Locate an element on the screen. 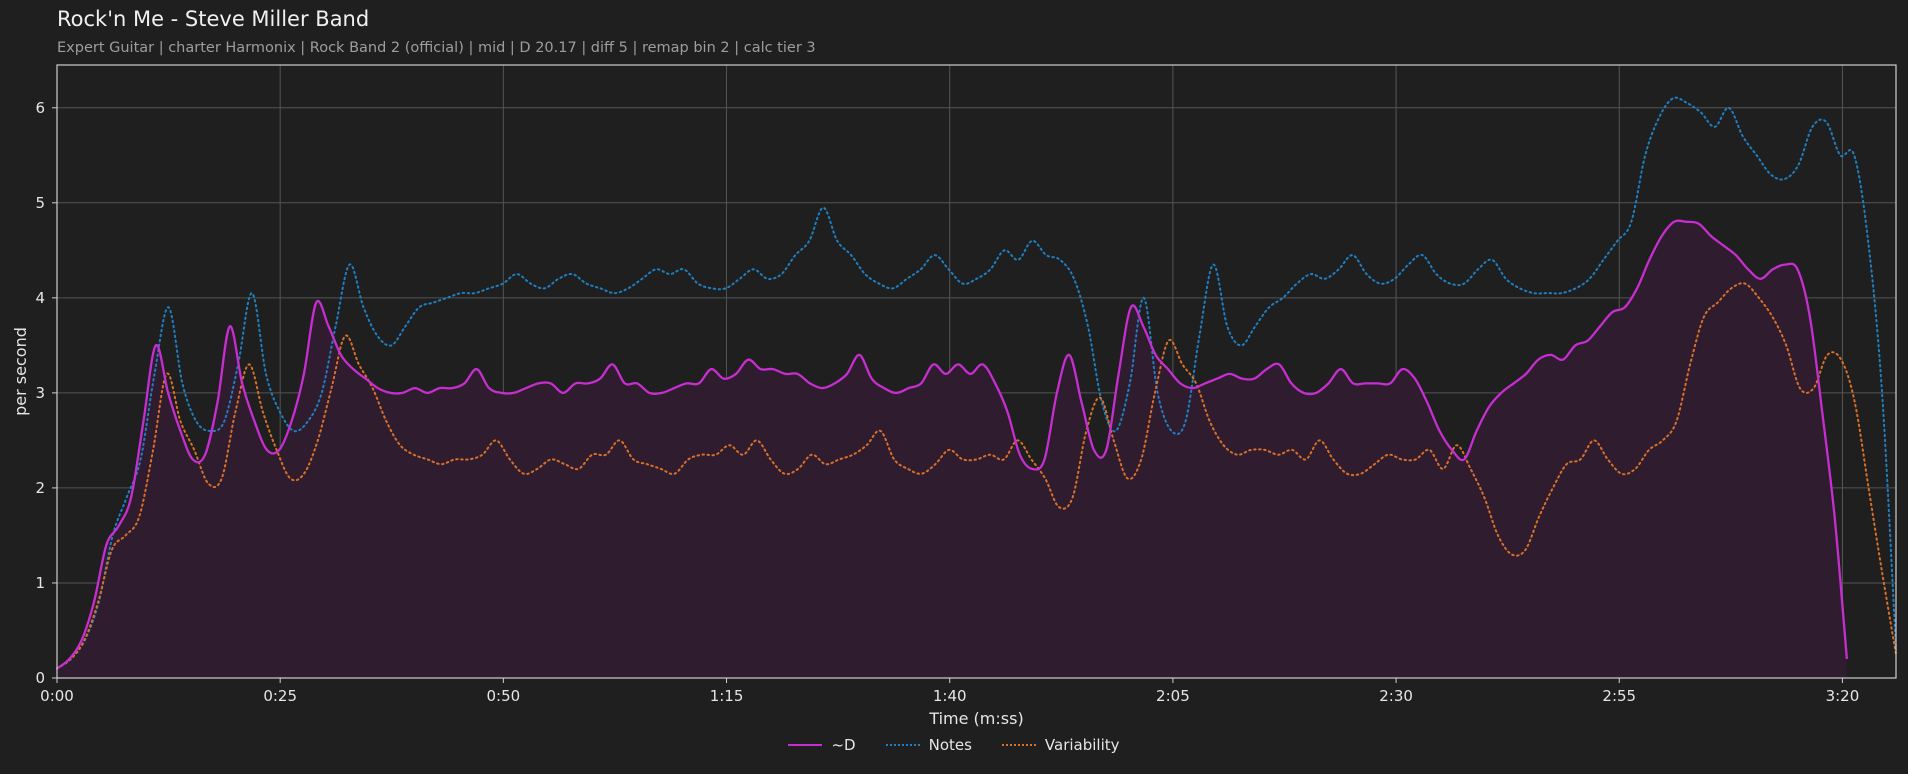  y-tick-label: 5 is located at coordinates (40, 203).